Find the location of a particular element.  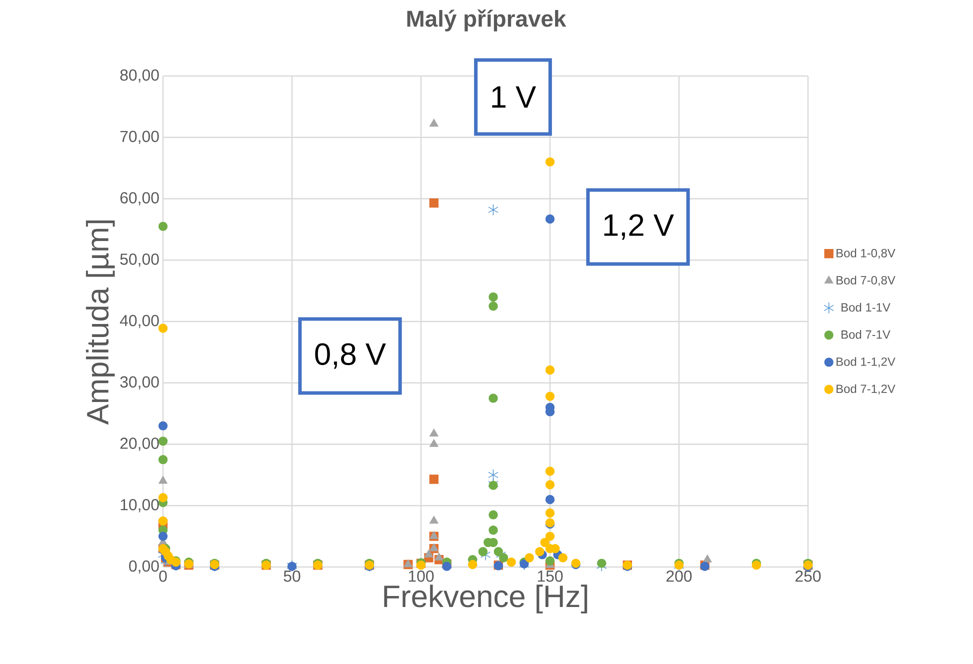

legend-label: Bod 1-0,8V is located at coordinates (866, 253).